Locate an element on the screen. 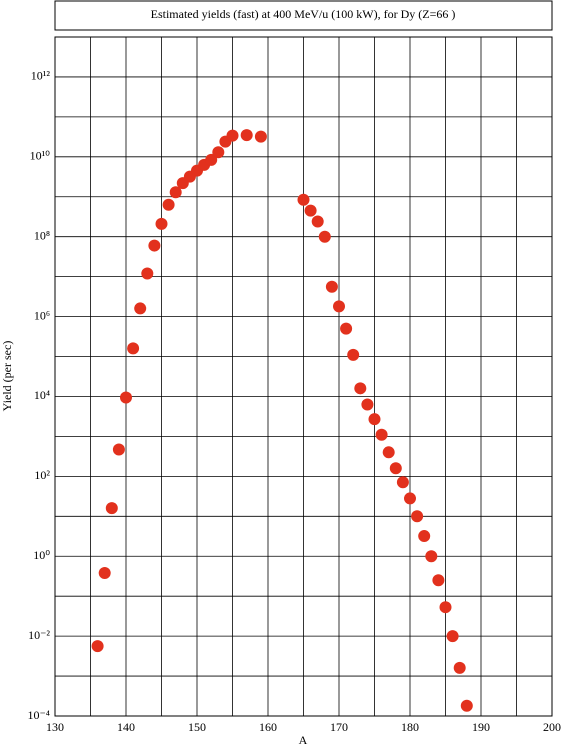  title-box is located at coordinates (303, 15).